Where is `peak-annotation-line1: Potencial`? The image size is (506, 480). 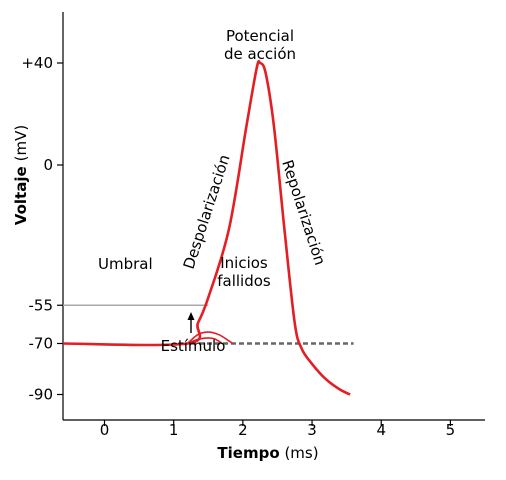 peak-annotation-line1: Potencial is located at coordinates (260, 36).